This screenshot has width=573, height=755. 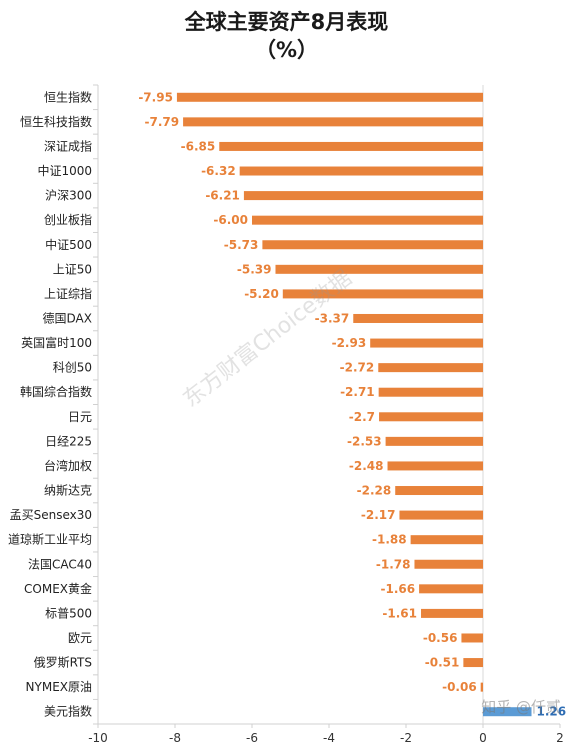 I want to click on category-label: 深证成指, so click(x=68, y=145).